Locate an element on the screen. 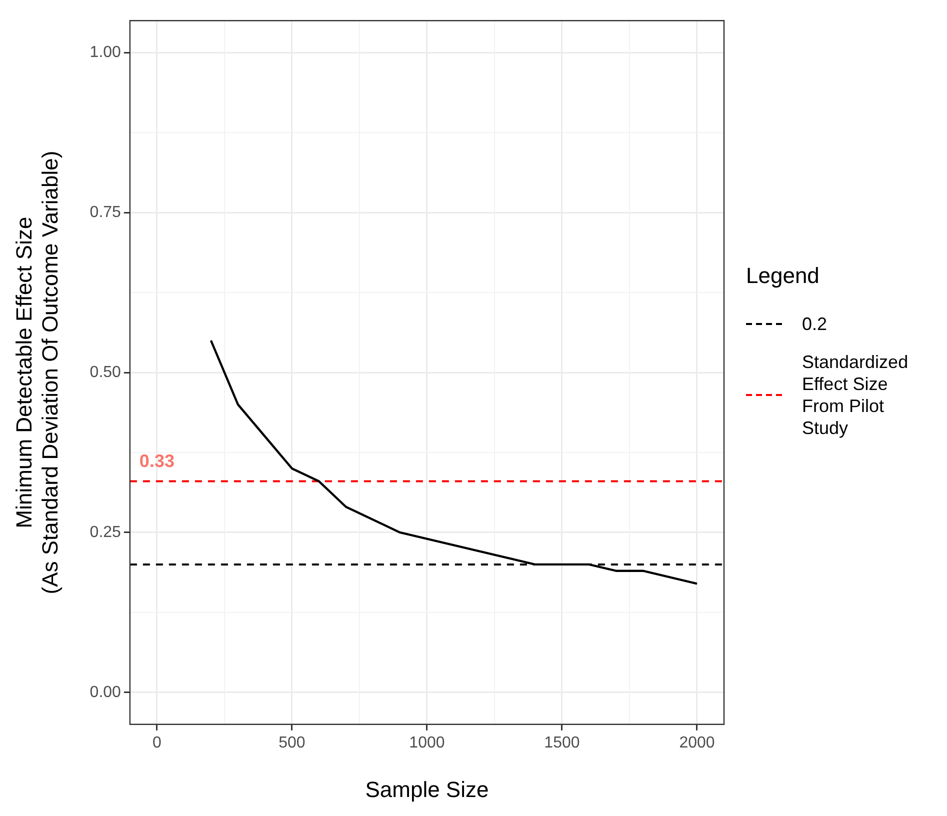  legend-label: 0.2 is located at coordinates (815, 324).